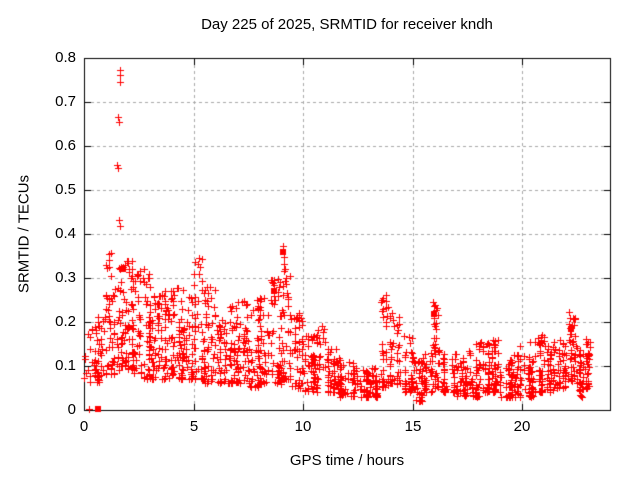  Describe the element at coordinates (347, 460) in the screenshot. I see `x-axis-label: GPS time / hours` at that location.